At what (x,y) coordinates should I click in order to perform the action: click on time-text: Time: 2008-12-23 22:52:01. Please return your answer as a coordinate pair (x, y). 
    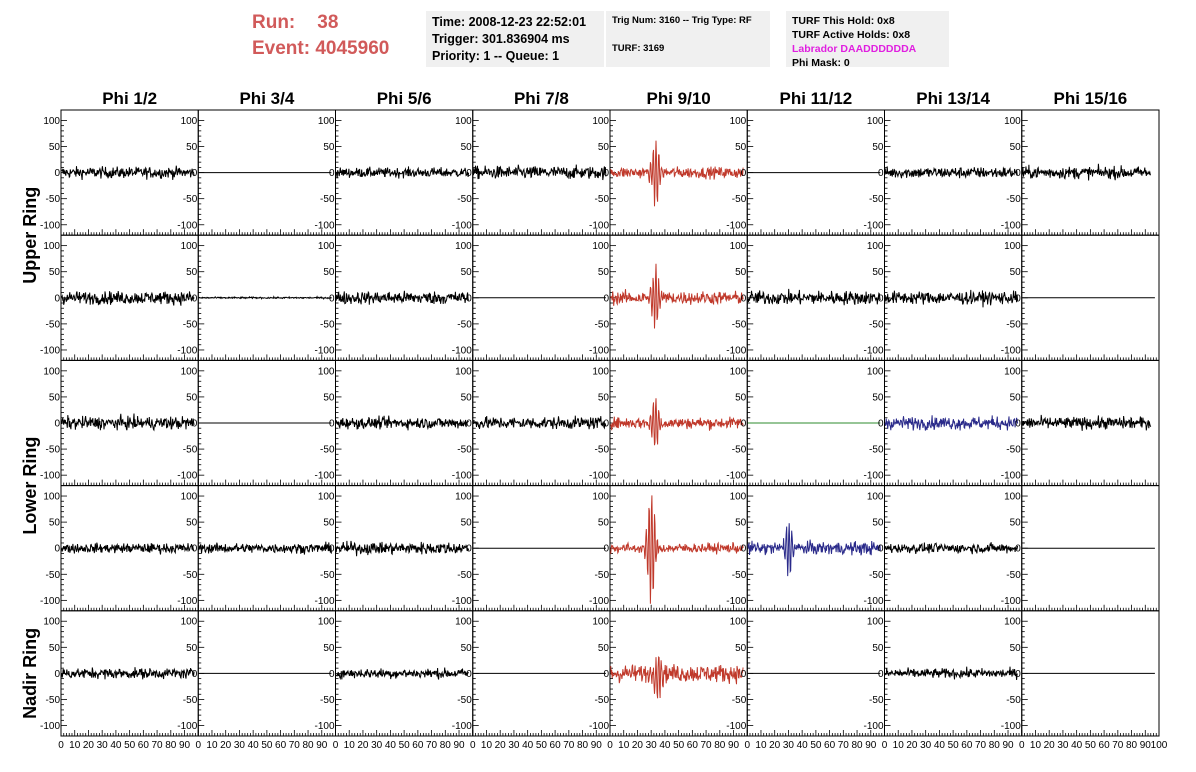
    Looking at the image, I should click on (509, 22).